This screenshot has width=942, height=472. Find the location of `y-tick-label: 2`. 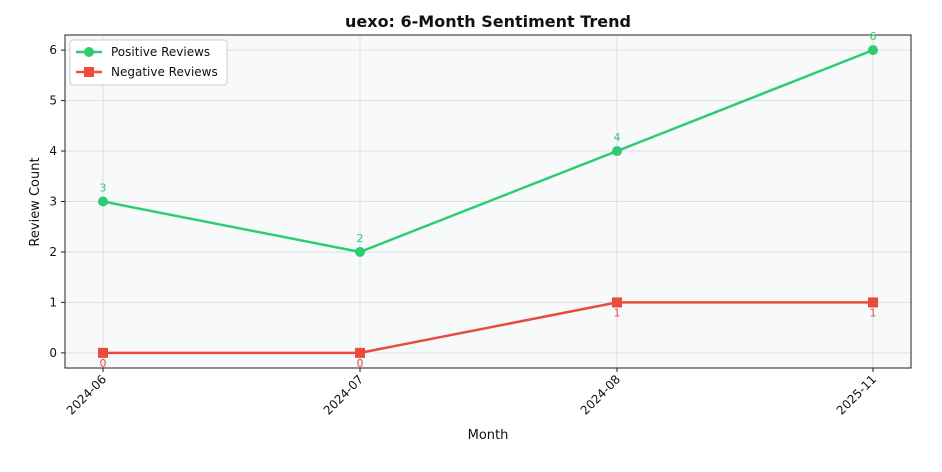

y-tick-label: 2 is located at coordinates (53, 252).